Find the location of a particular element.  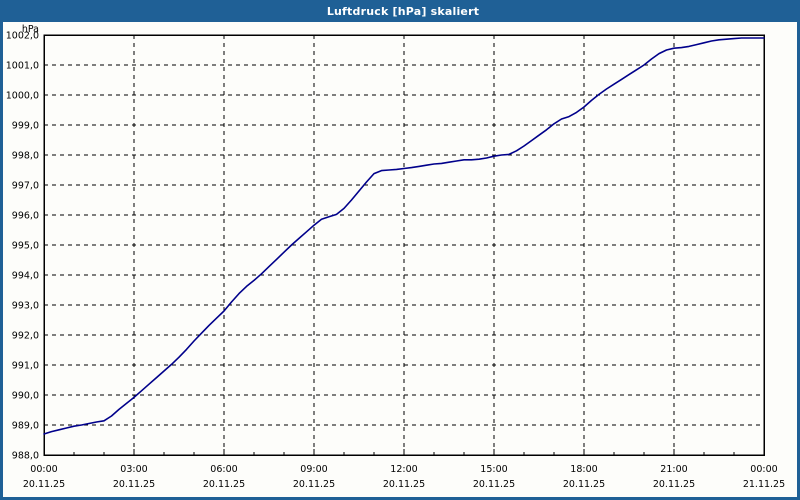

x-tick-time-label: 06:00 is located at coordinates (223, 469).